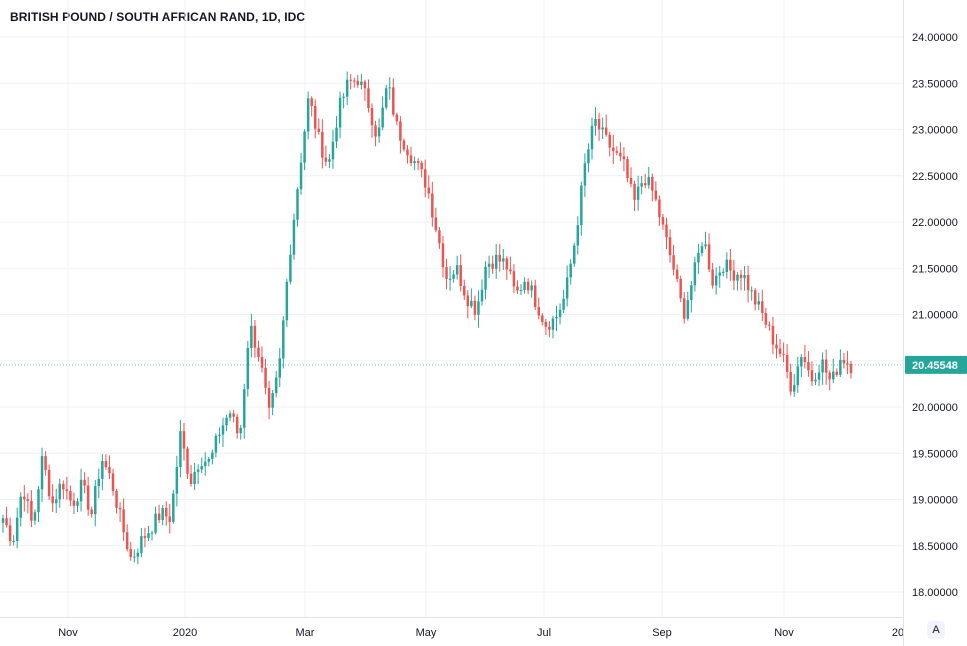 The width and height of the screenshot is (967, 646). What do you see at coordinates (305, 633) in the screenshot?
I see `x-tick-label: Mar` at bounding box center [305, 633].